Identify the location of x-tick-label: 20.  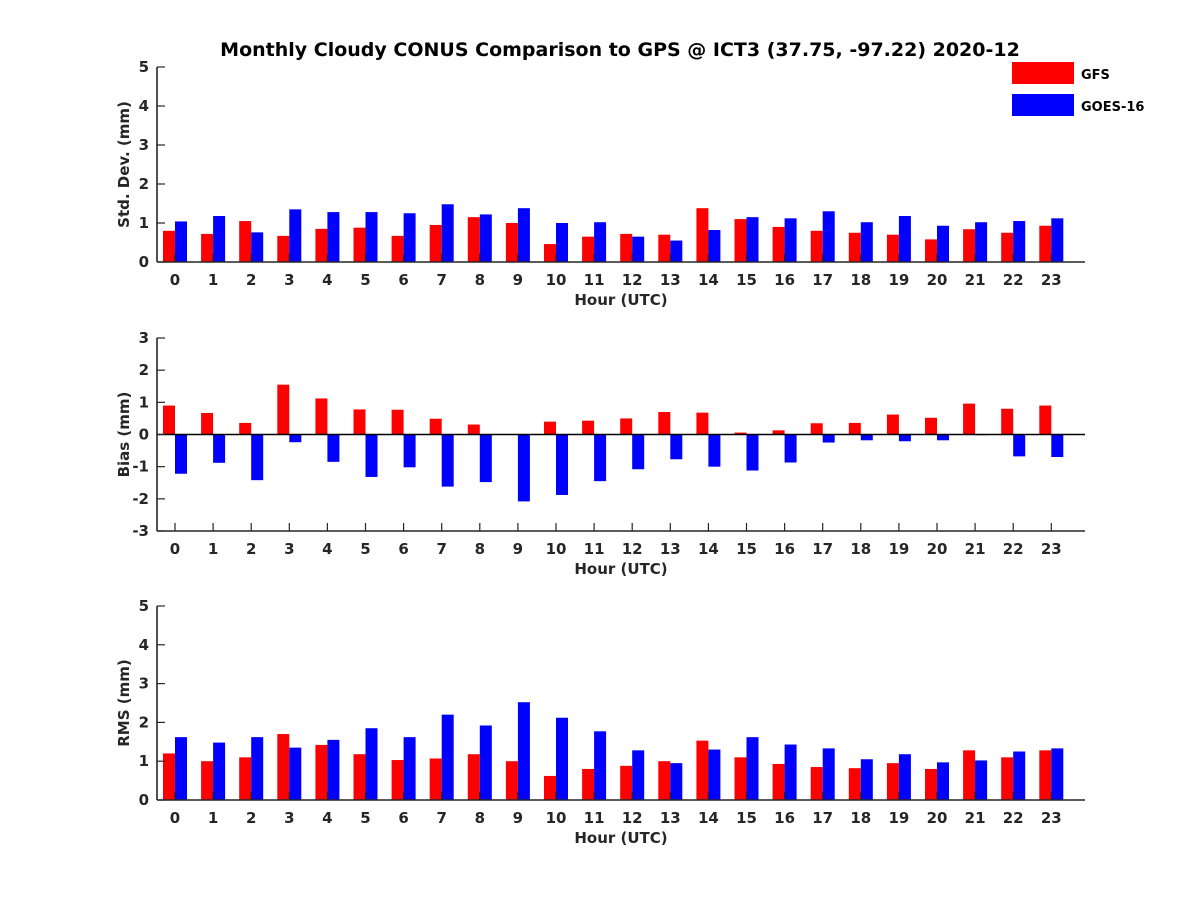
(937, 818).